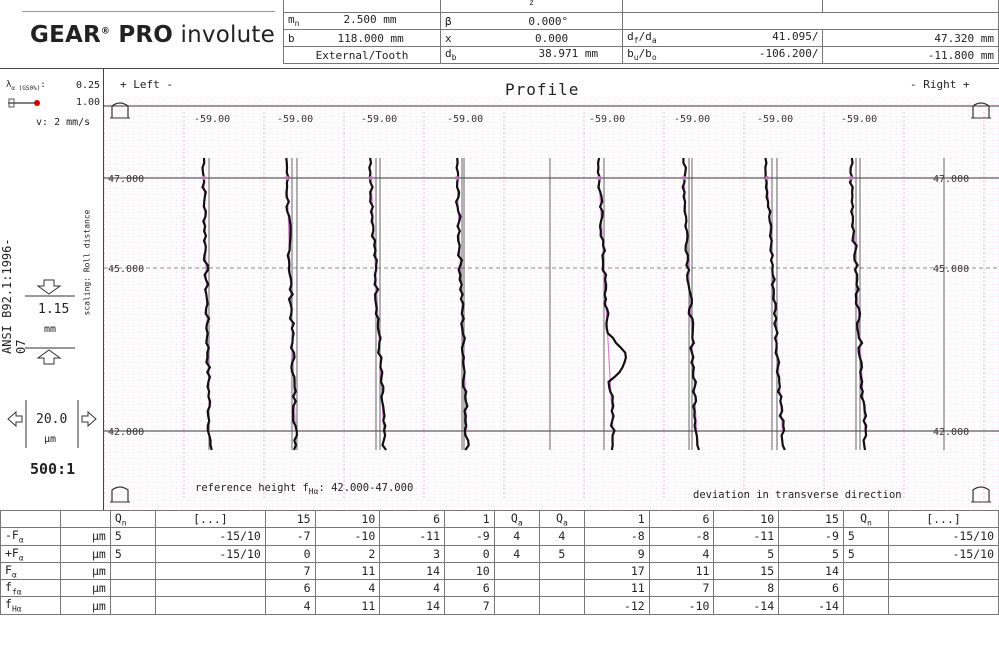 This screenshot has width=999, height=650. Describe the element at coordinates (88, 85) in the screenshot. I see `lambda-value: 0.25` at that location.